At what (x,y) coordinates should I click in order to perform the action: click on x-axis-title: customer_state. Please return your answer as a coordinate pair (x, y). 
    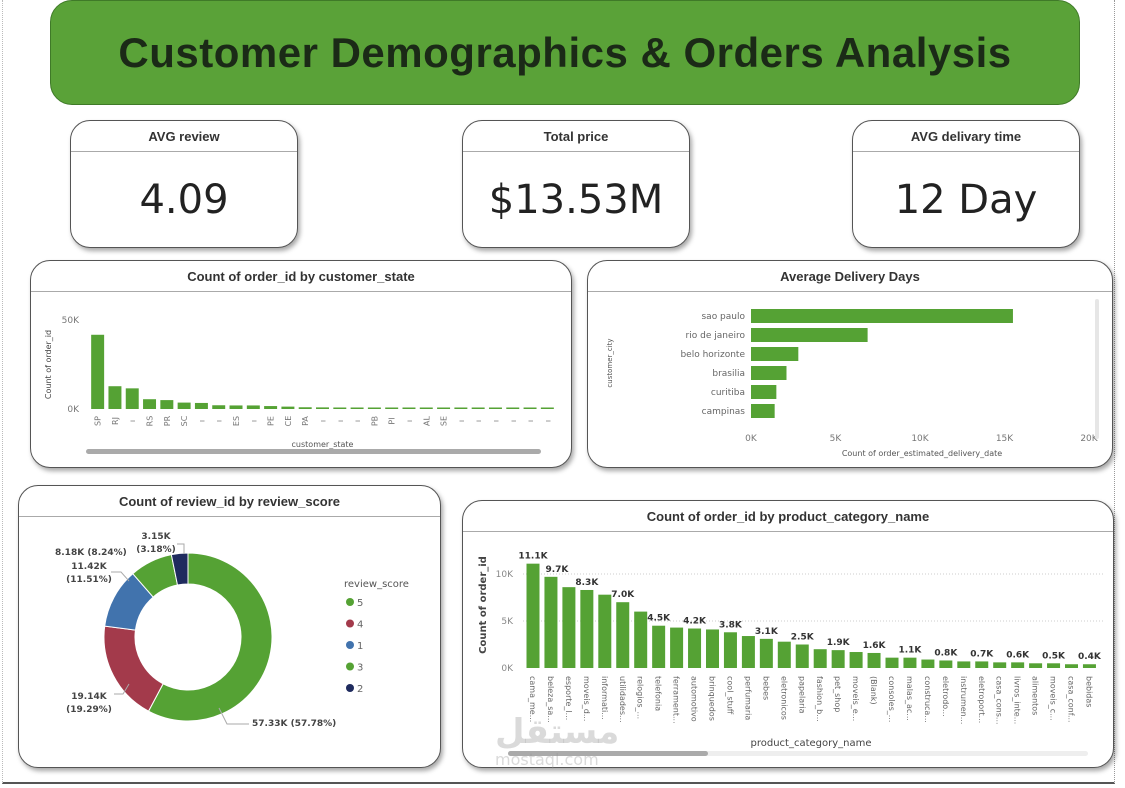
    Looking at the image, I should click on (323, 444).